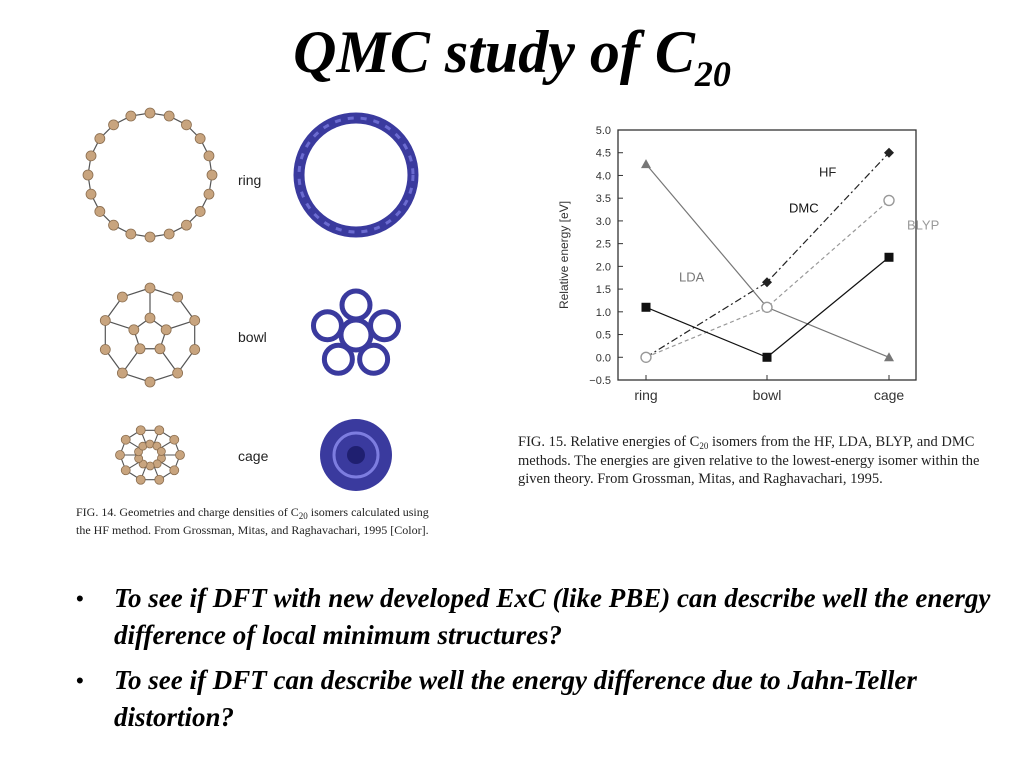 This screenshot has height=768, width=1024. What do you see at coordinates (767, 395) in the screenshot?
I see `x-tick-label-bowl: bowl` at bounding box center [767, 395].